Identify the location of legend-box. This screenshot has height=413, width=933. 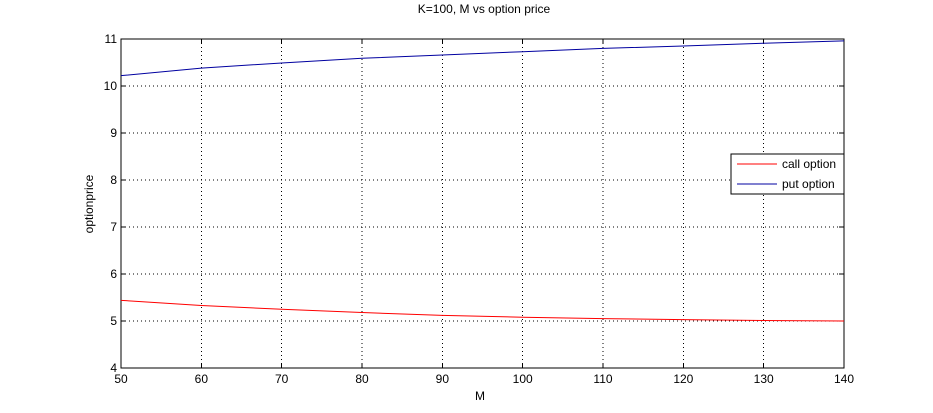
(787, 174).